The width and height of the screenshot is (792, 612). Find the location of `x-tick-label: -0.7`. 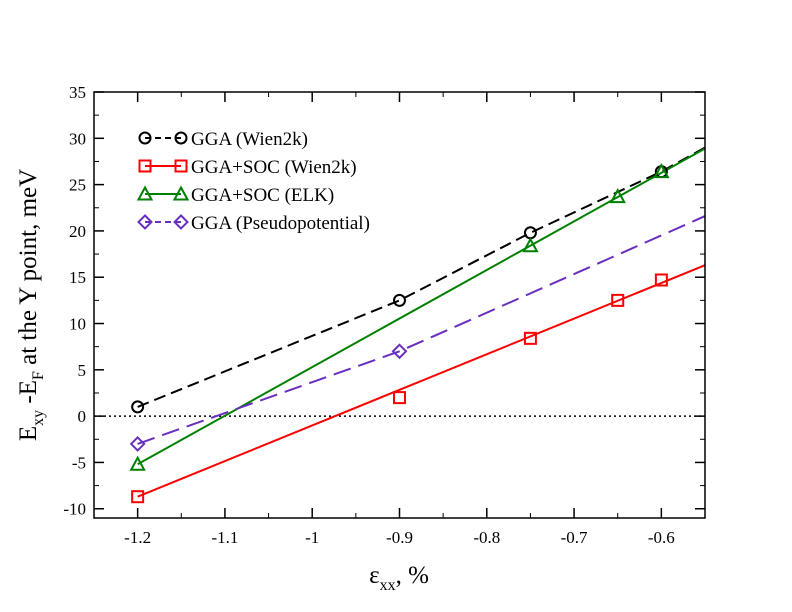

x-tick-label: -0.7 is located at coordinates (574, 537).